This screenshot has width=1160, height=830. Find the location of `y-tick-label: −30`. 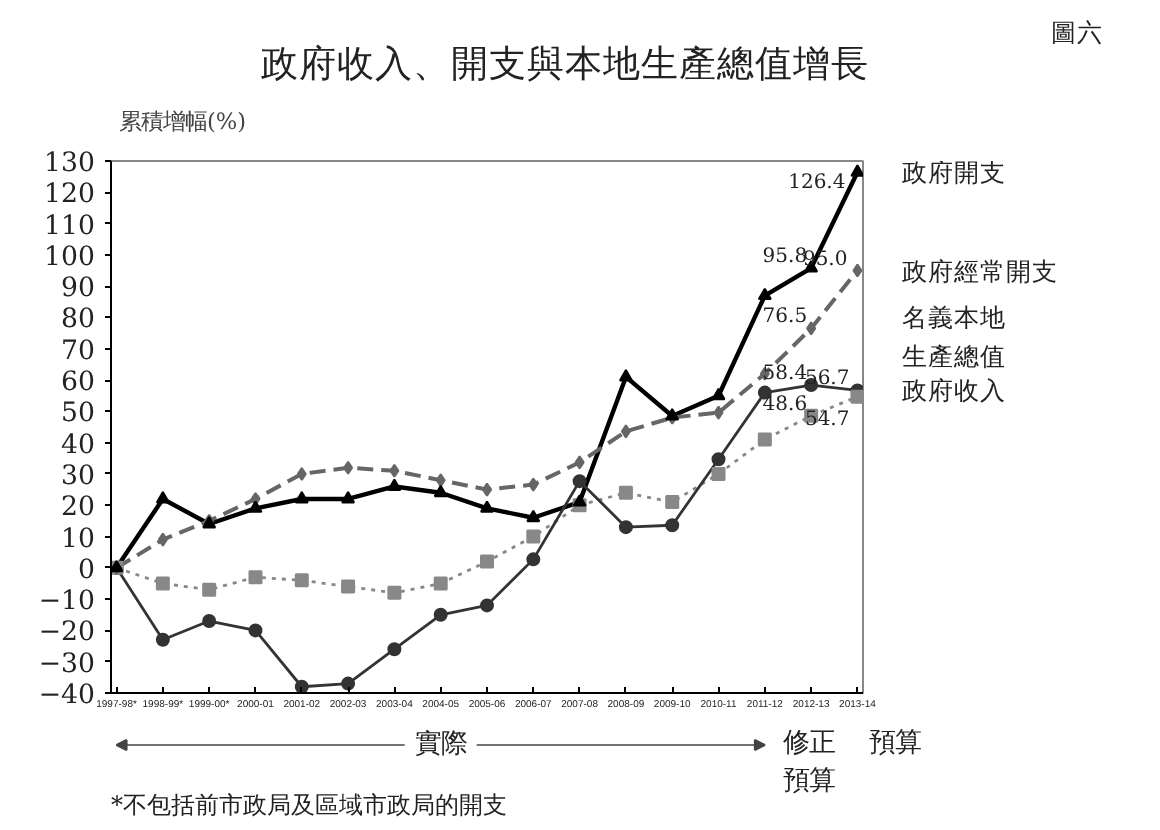

y-tick-label: −30 is located at coordinates (67, 664).